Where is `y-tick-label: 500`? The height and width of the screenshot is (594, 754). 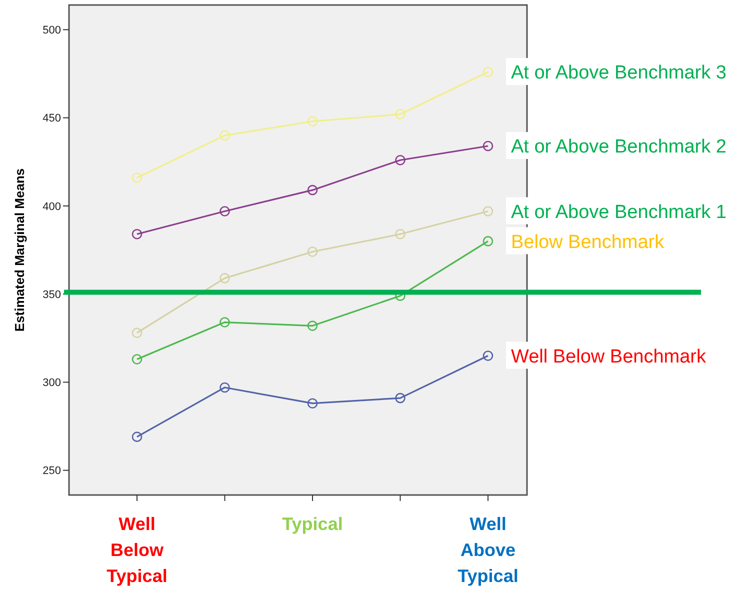
y-tick-label: 500 is located at coordinates (51, 30).